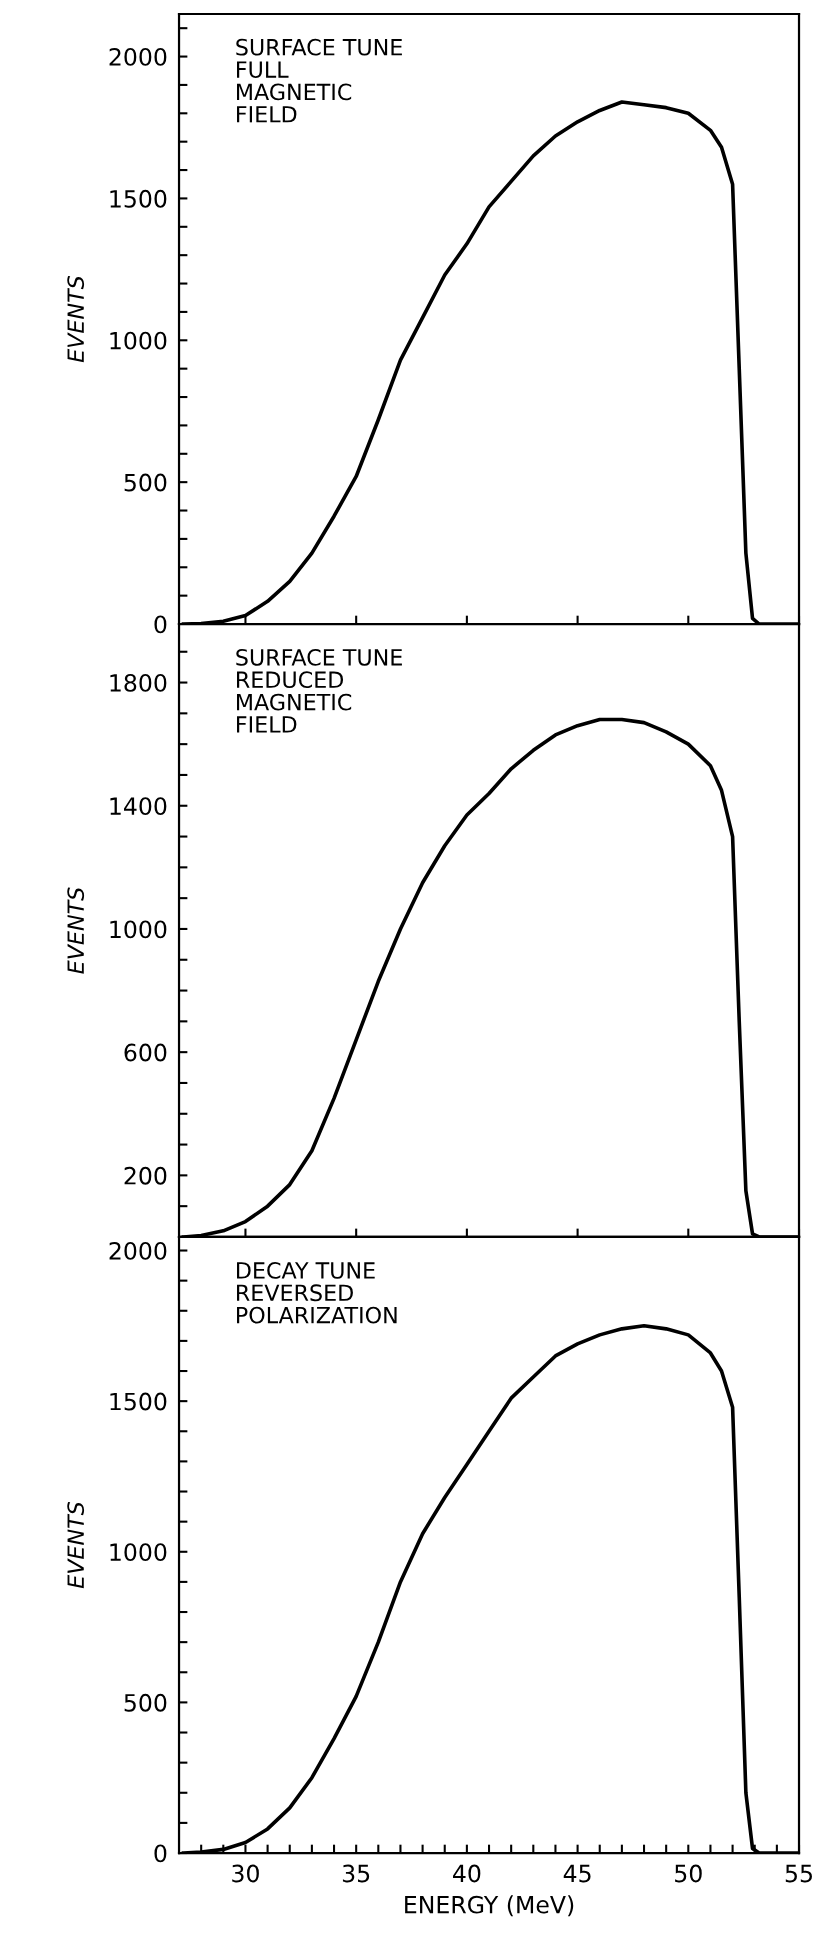  What do you see at coordinates (319, 690) in the screenshot?
I see `annotation: SURFACE TUNE REDUCED MAGNETIC FIELD` at bounding box center [319, 690].